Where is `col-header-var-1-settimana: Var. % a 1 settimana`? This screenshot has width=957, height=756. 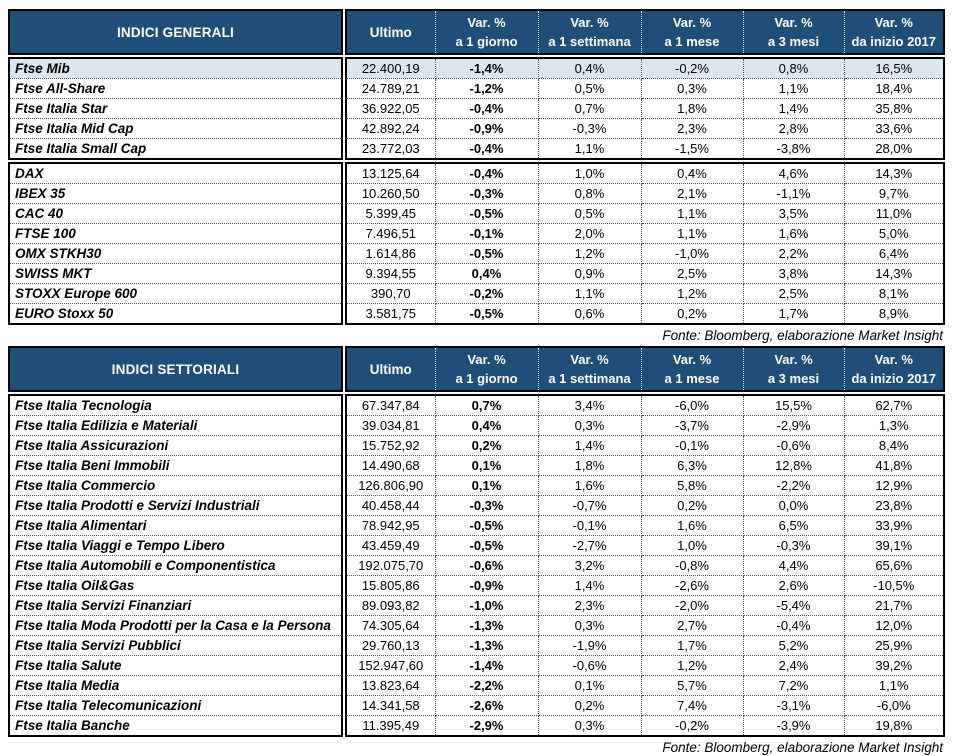 col-header-var-1-settimana: Var. % a 1 settimana is located at coordinates (590, 32).